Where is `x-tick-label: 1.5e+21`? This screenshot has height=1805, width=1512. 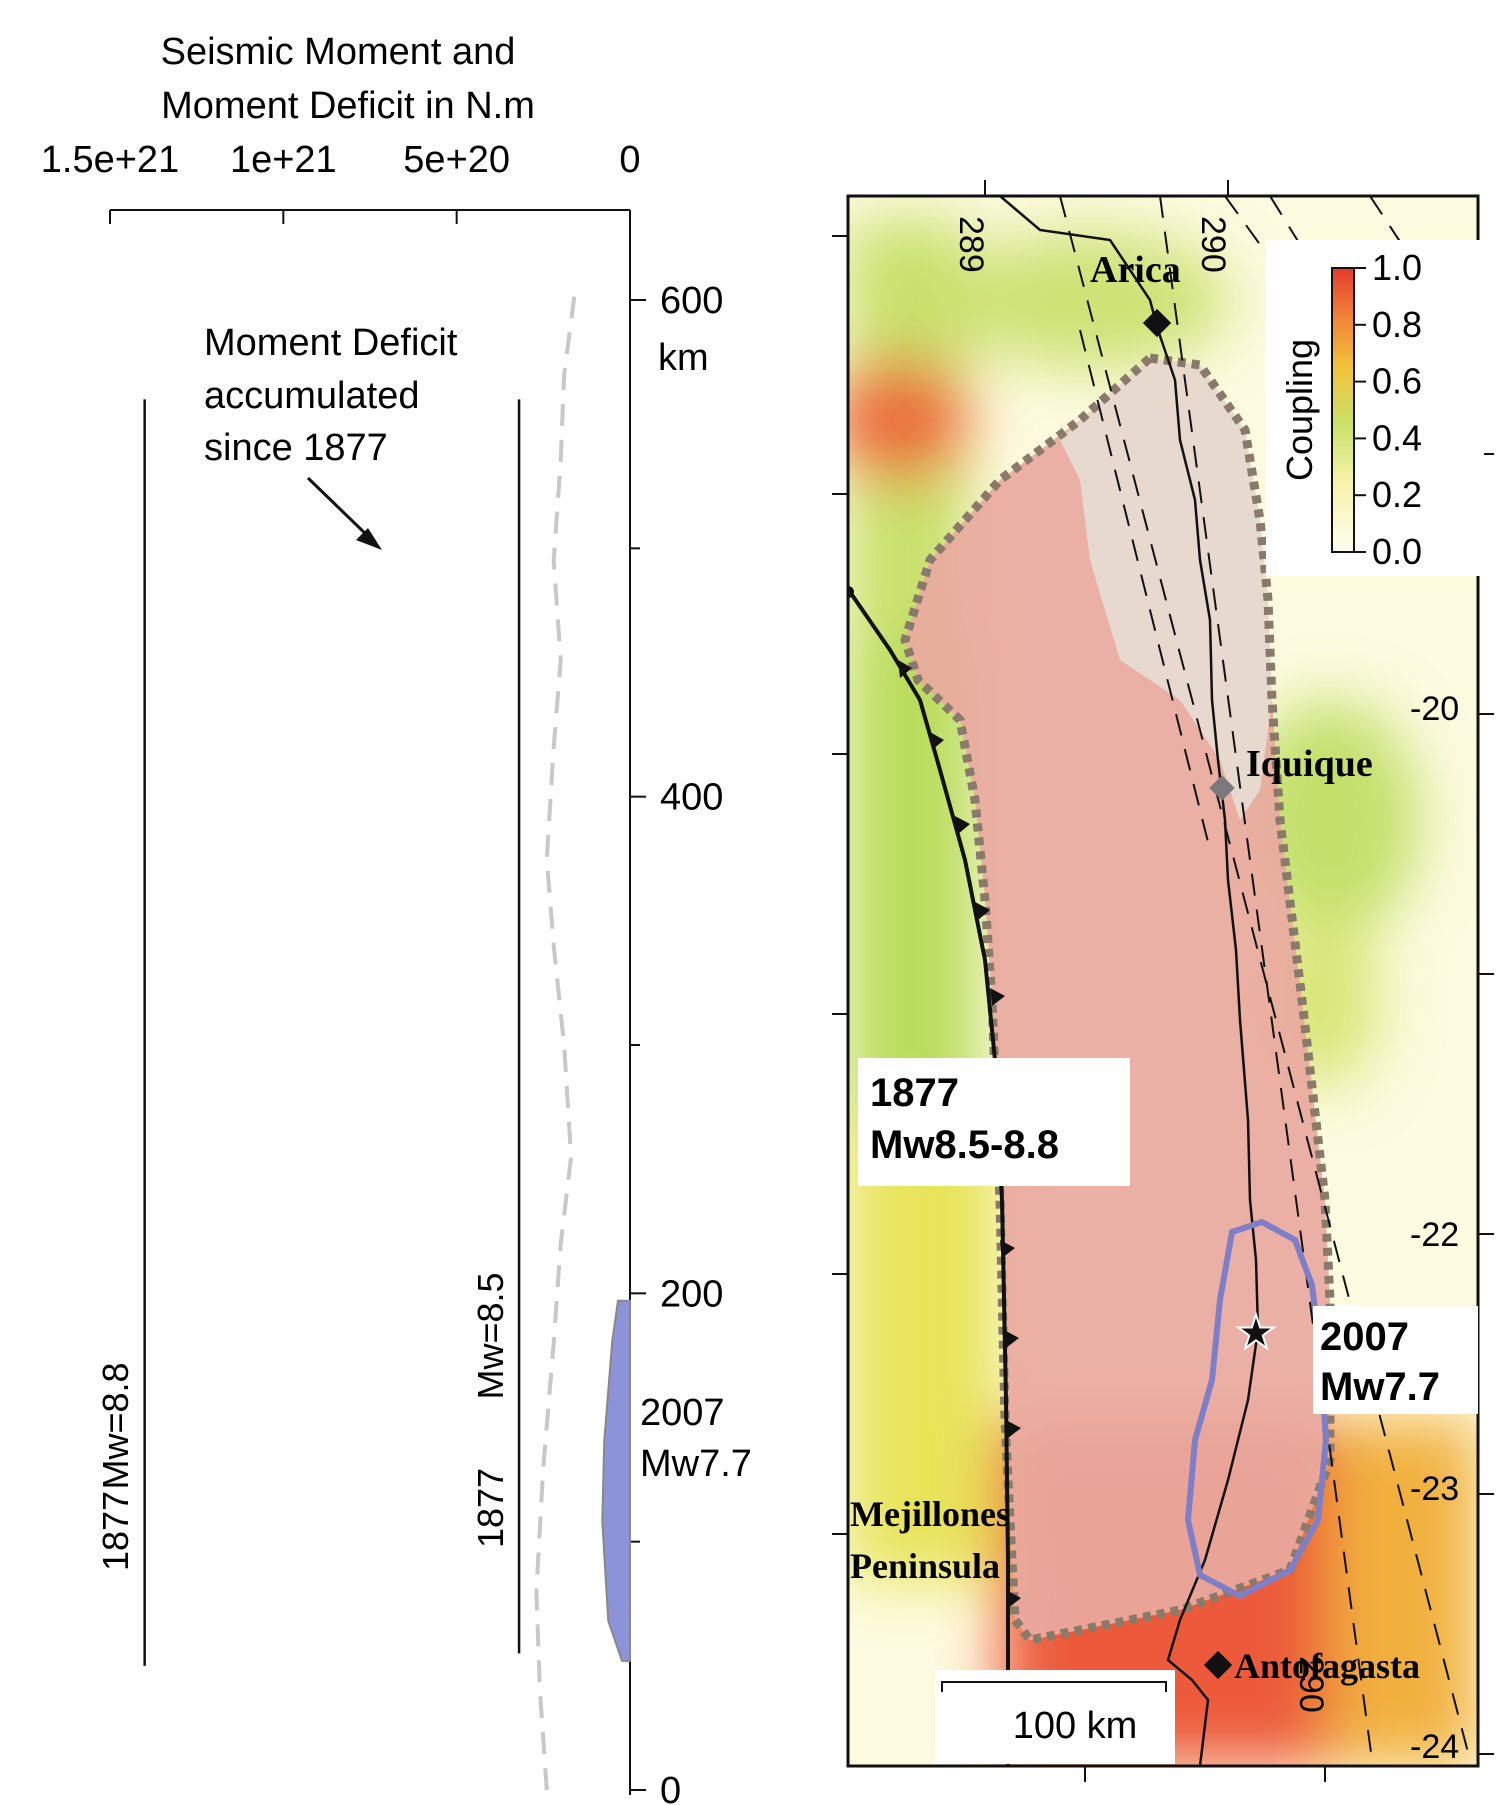
x-tick-label: 1.5e+21 is located at coordinates (110, 160).